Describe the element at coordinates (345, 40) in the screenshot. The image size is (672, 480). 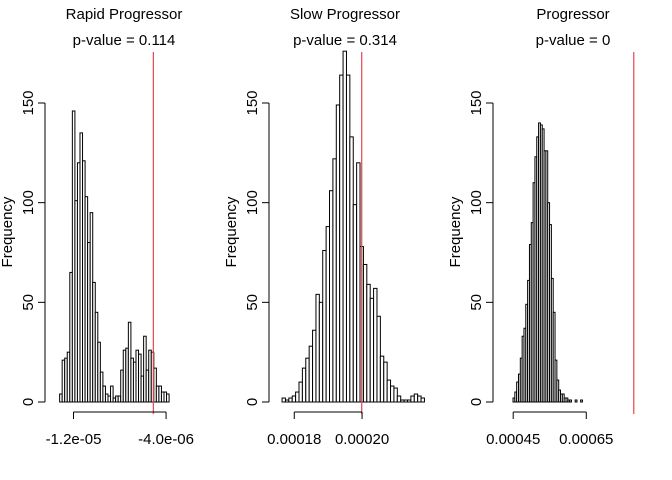
I see `p-value-label: p-value = 0.314` at that location.